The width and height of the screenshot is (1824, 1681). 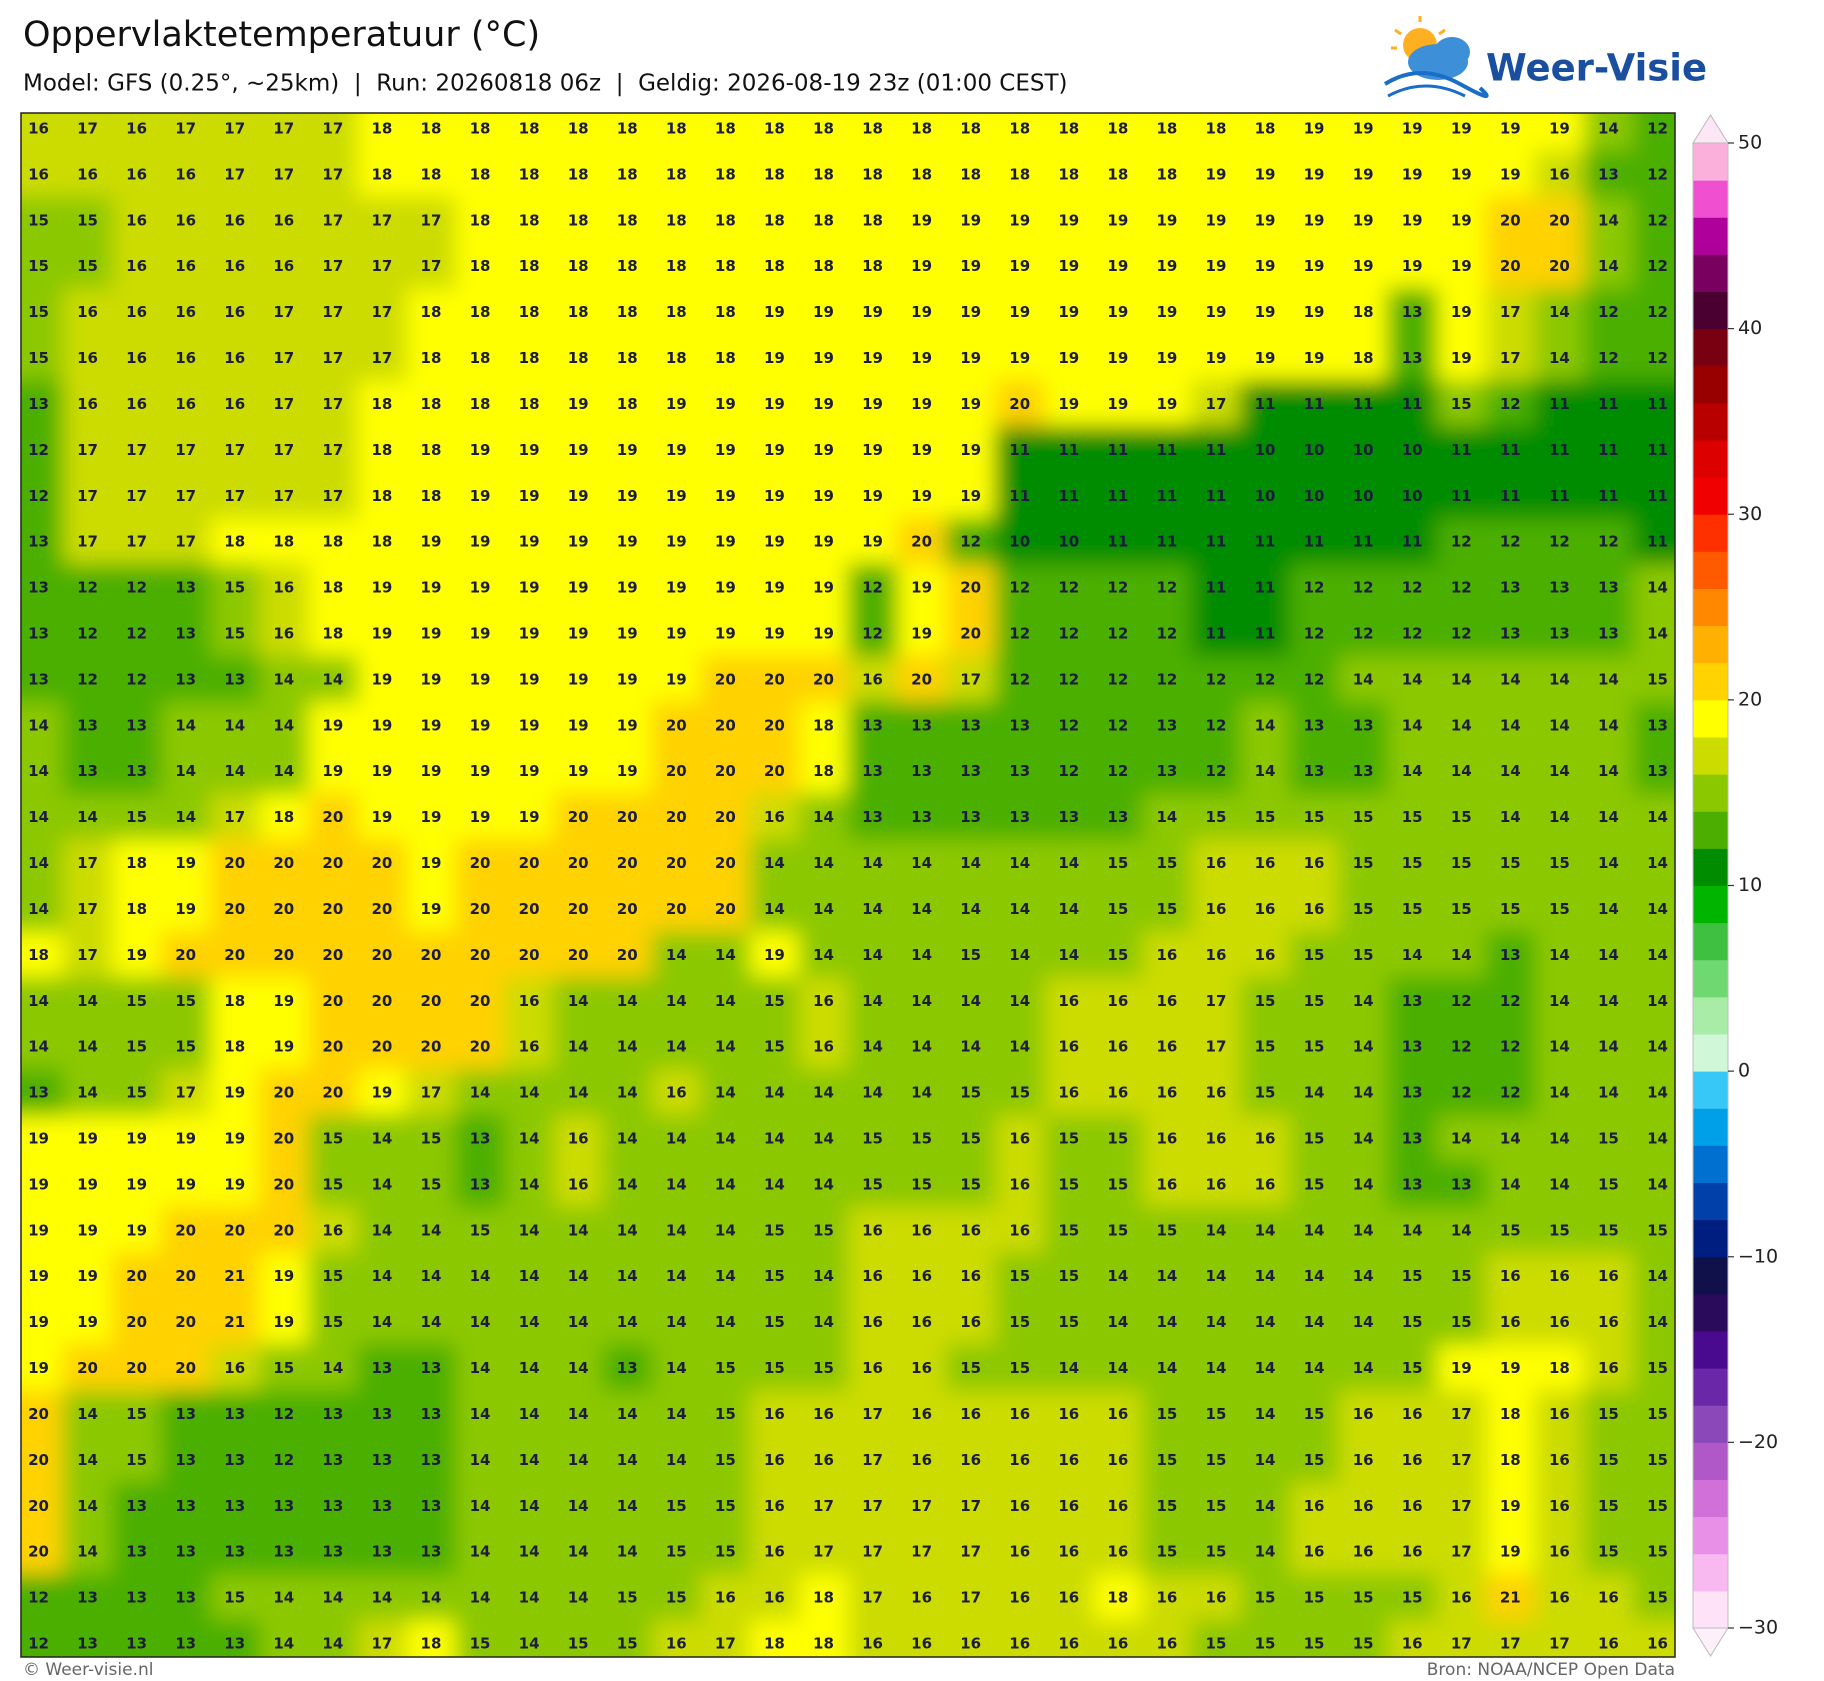 What do you see at coordinates (1452, 52) in the screenshot?
I see `logo-cloud` at bounding box center [1452, 52].